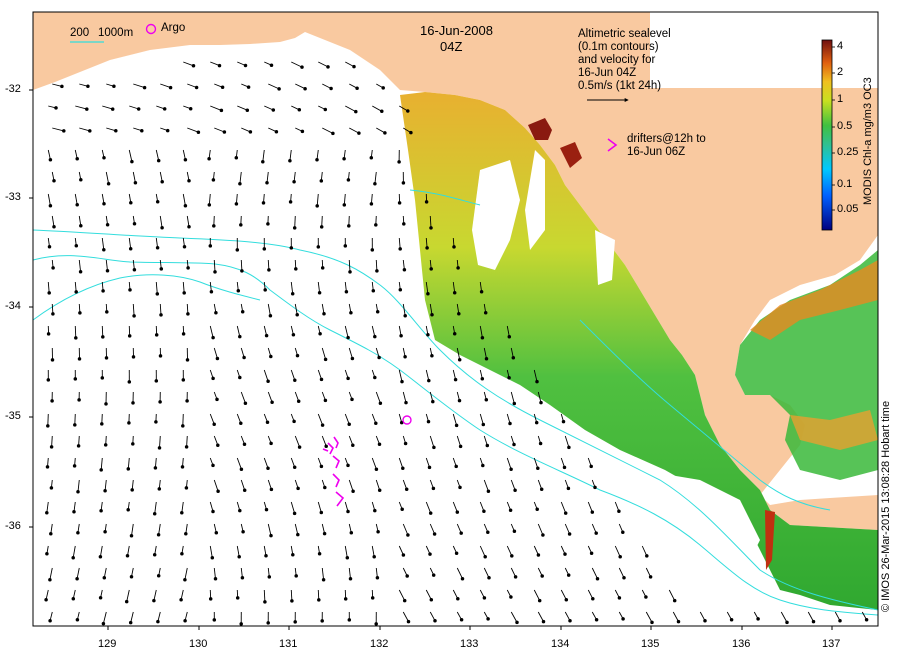 This screenshot has height=660, width=900. What do you see at coordinates (840, 72) in the screenshot?
I see `colorbar-tick-2: 2` at bounding box center [840, 72].